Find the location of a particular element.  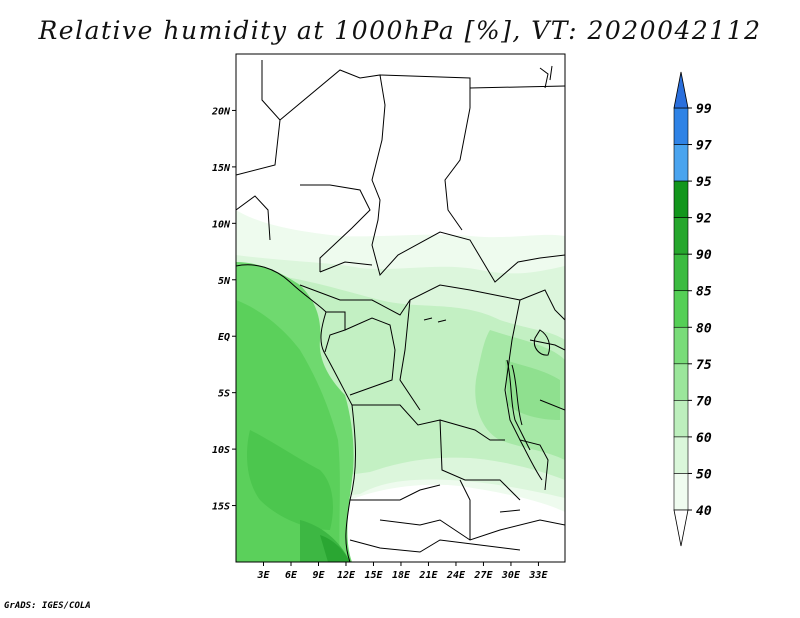

colorbar-label: 75 is located at coordinates (704, 365).